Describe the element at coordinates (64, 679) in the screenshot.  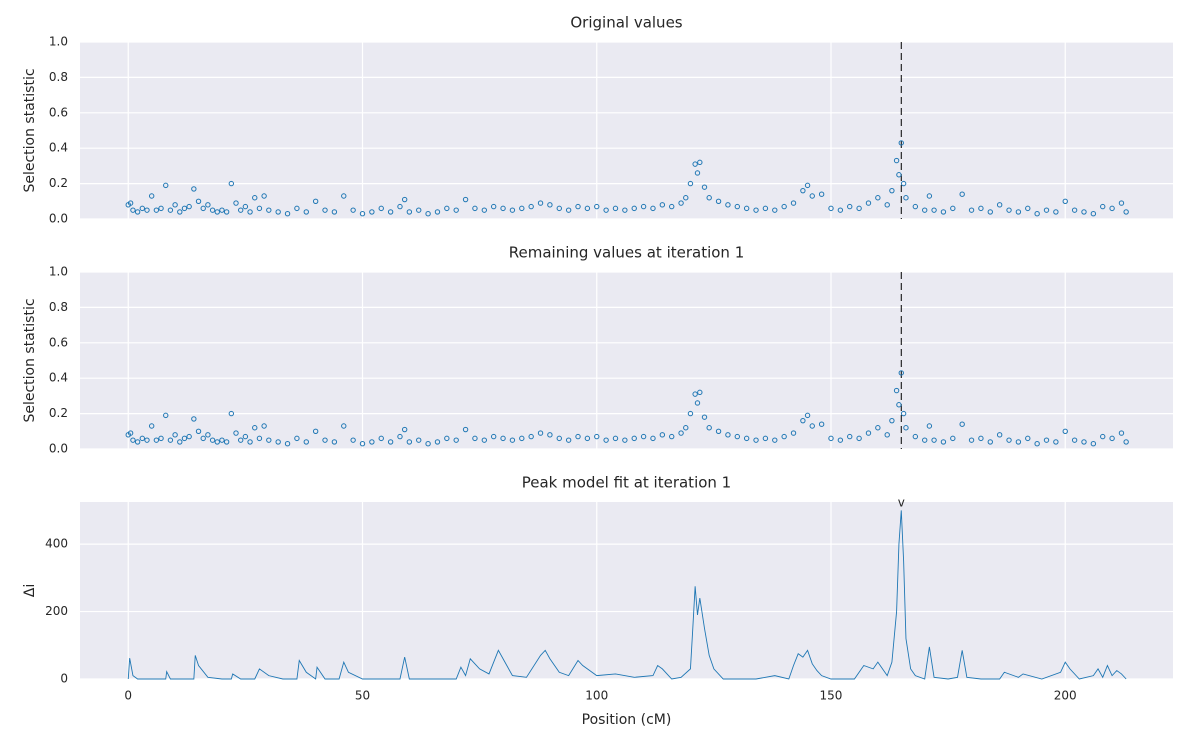
I see `y-tick-label: 0` at that location.